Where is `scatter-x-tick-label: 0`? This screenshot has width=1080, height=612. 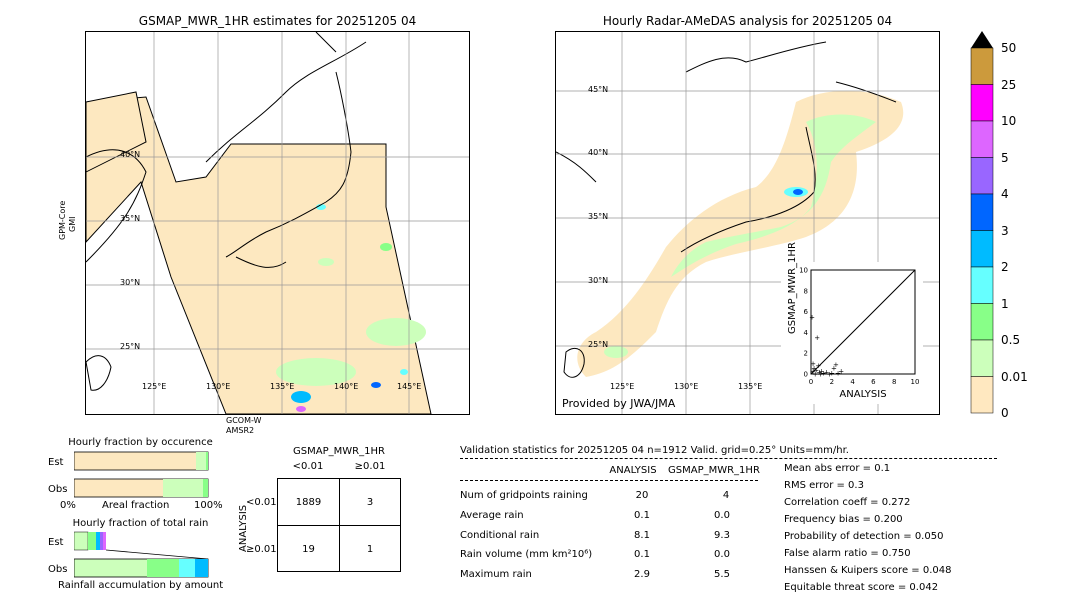 scatter-x-tick-label: 0 is located at coordinates (811, 382).